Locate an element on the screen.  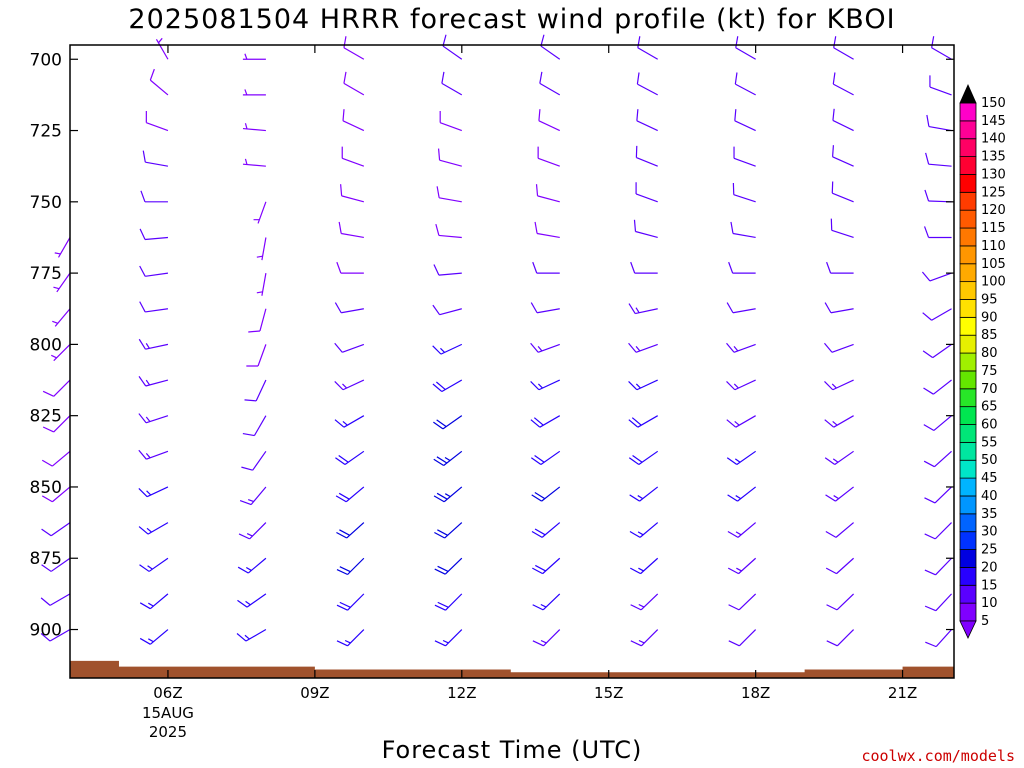
x-axis-label: Forecast Time (UTC) is located at coordinates (512, 750).